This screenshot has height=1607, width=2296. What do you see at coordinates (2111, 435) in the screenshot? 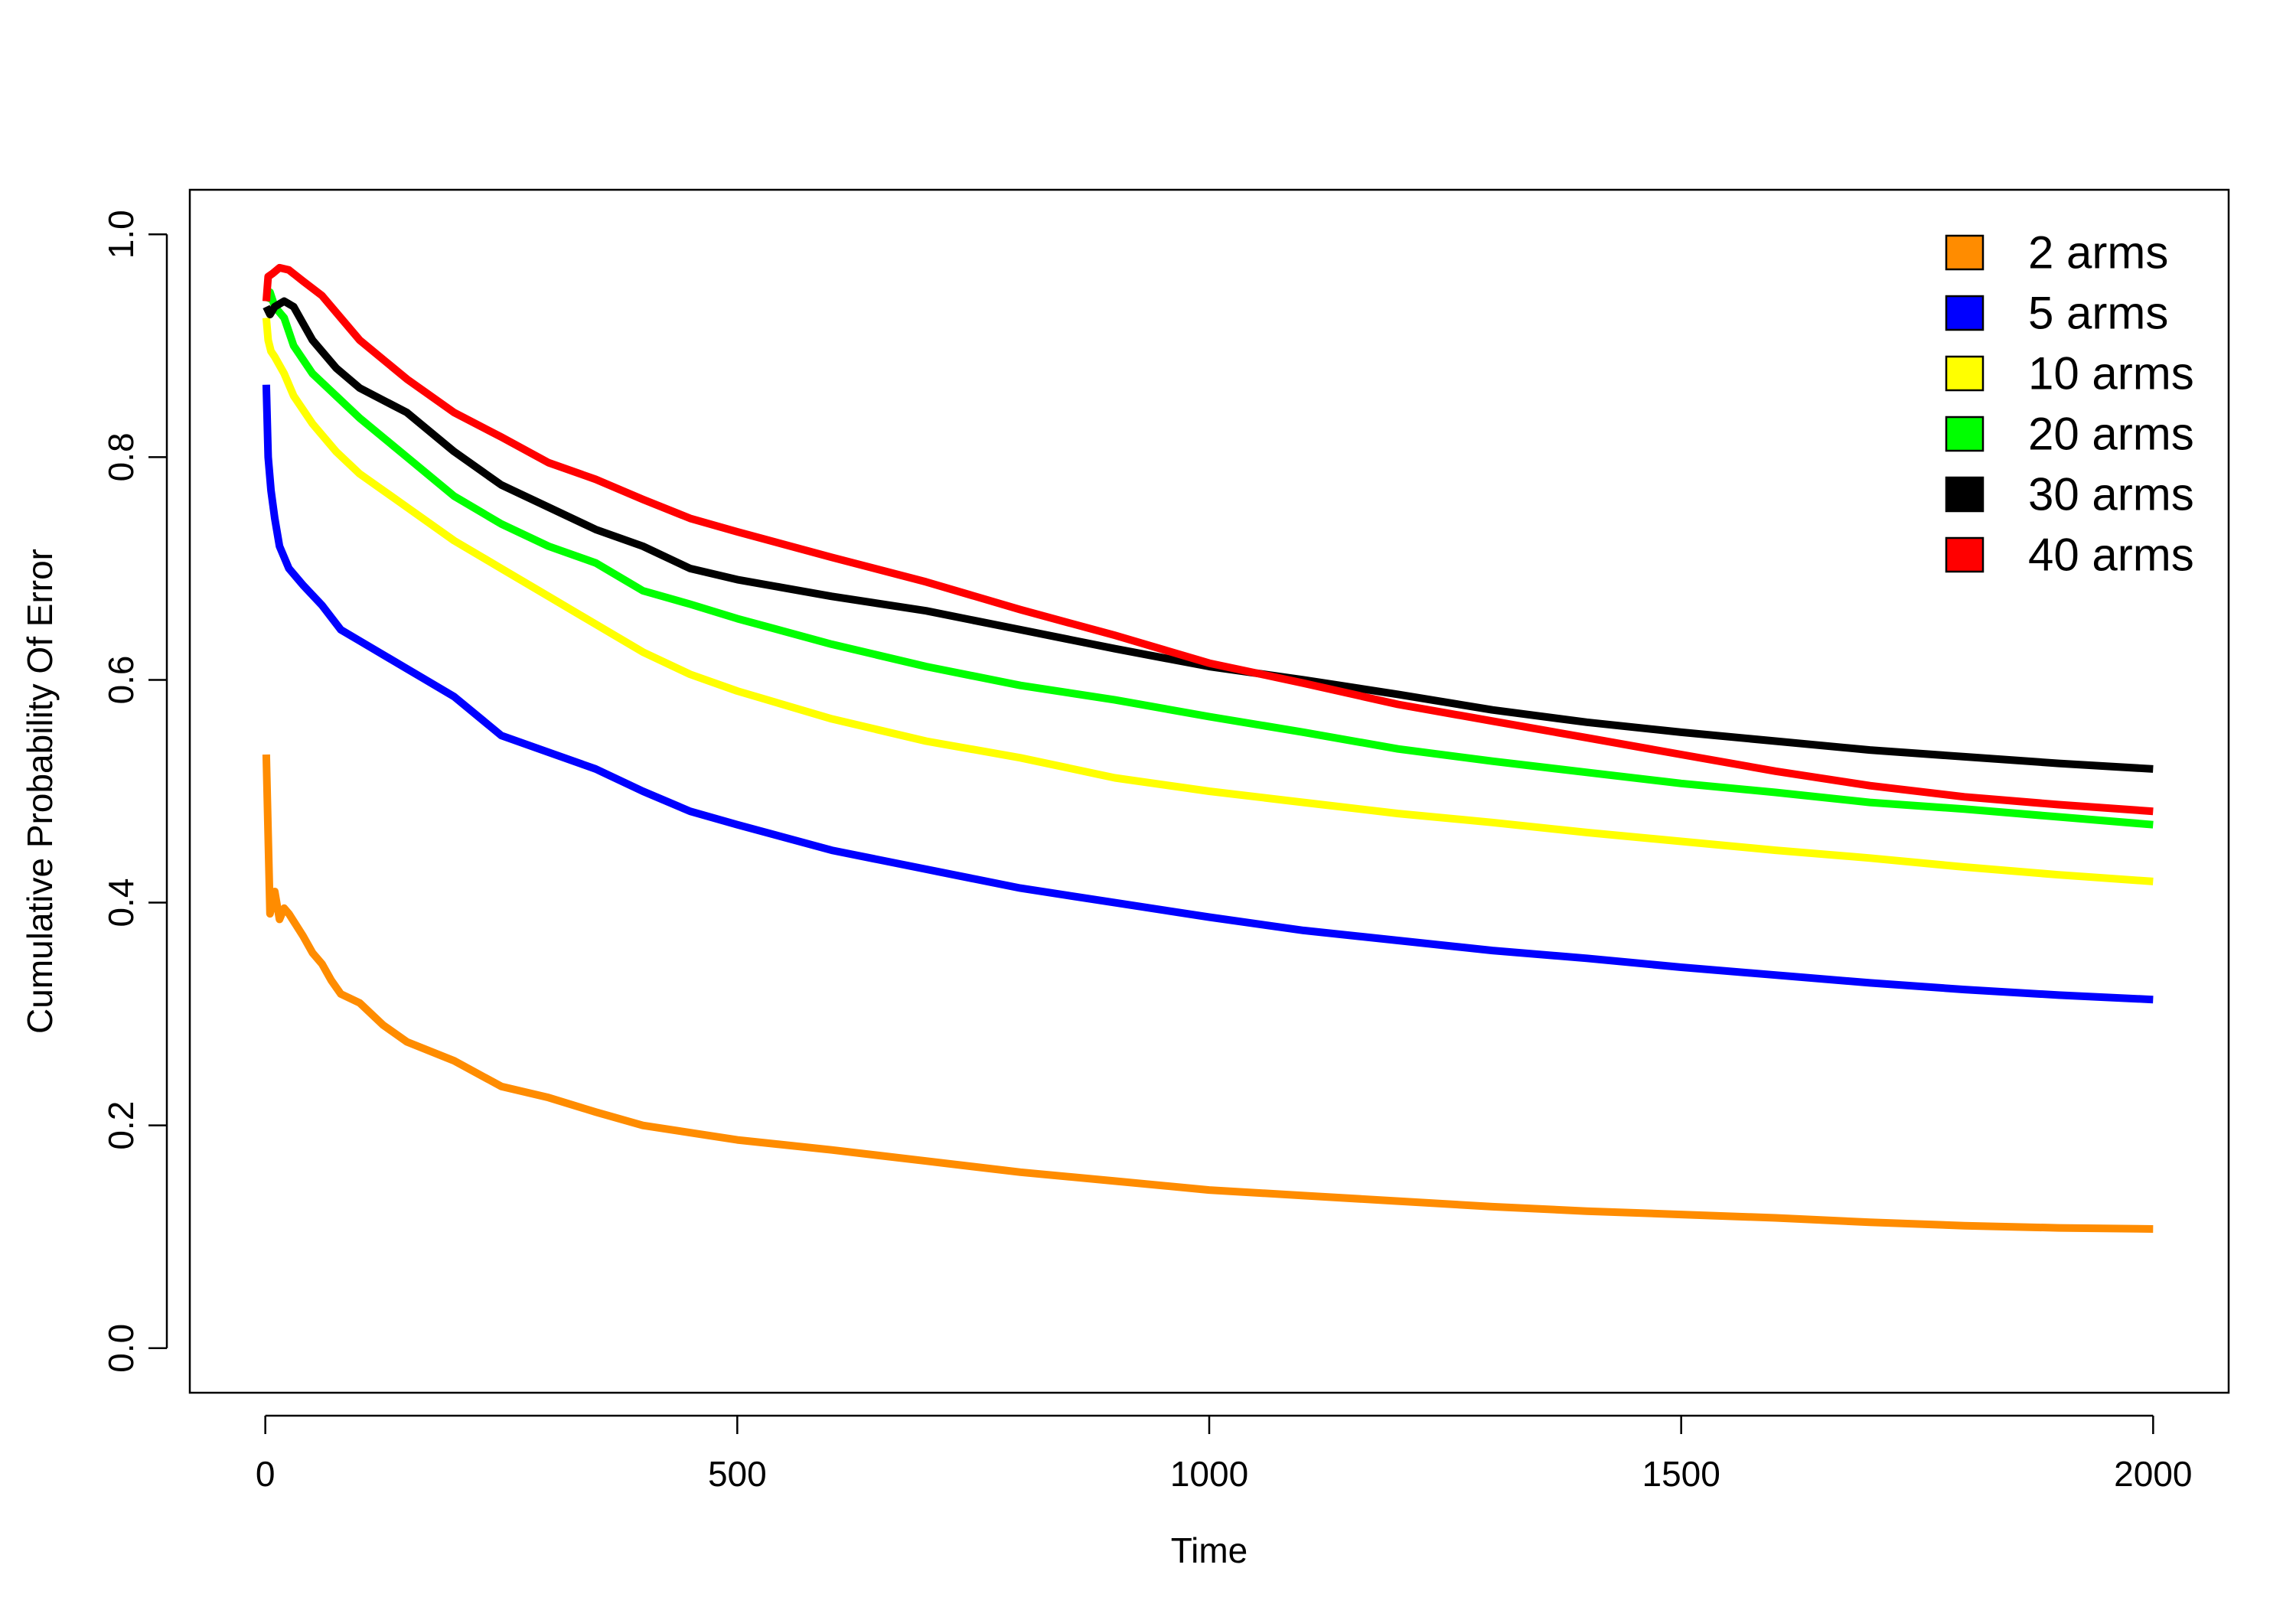
I see `legend-label-20-arms: 20 arms` at bounding box center [2111, 435].